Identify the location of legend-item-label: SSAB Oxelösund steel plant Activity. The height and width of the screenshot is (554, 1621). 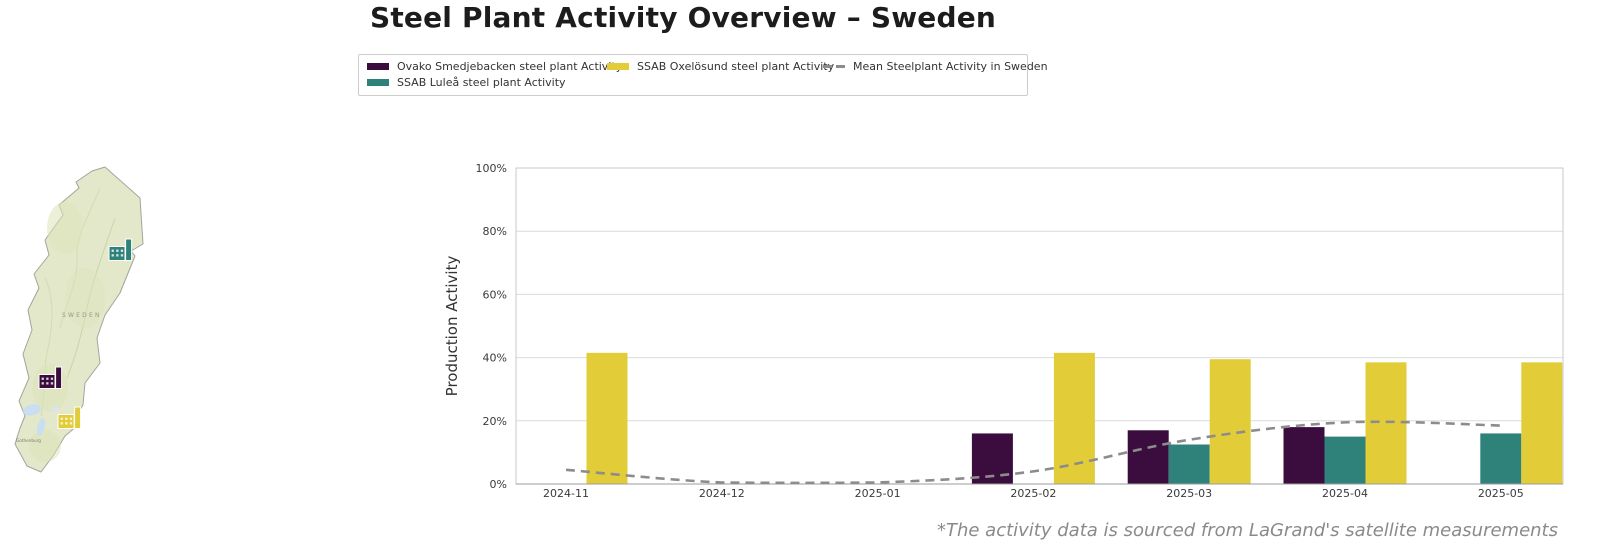
(736, 66).